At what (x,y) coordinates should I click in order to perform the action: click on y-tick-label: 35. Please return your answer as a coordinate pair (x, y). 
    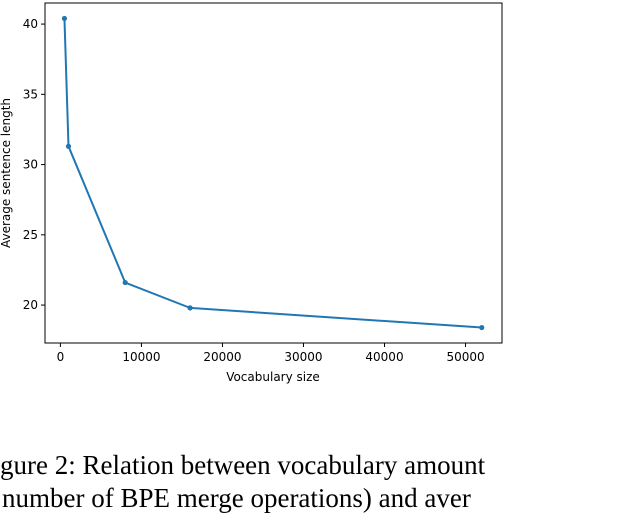
    Looking at the image, I should click on (30, 94).